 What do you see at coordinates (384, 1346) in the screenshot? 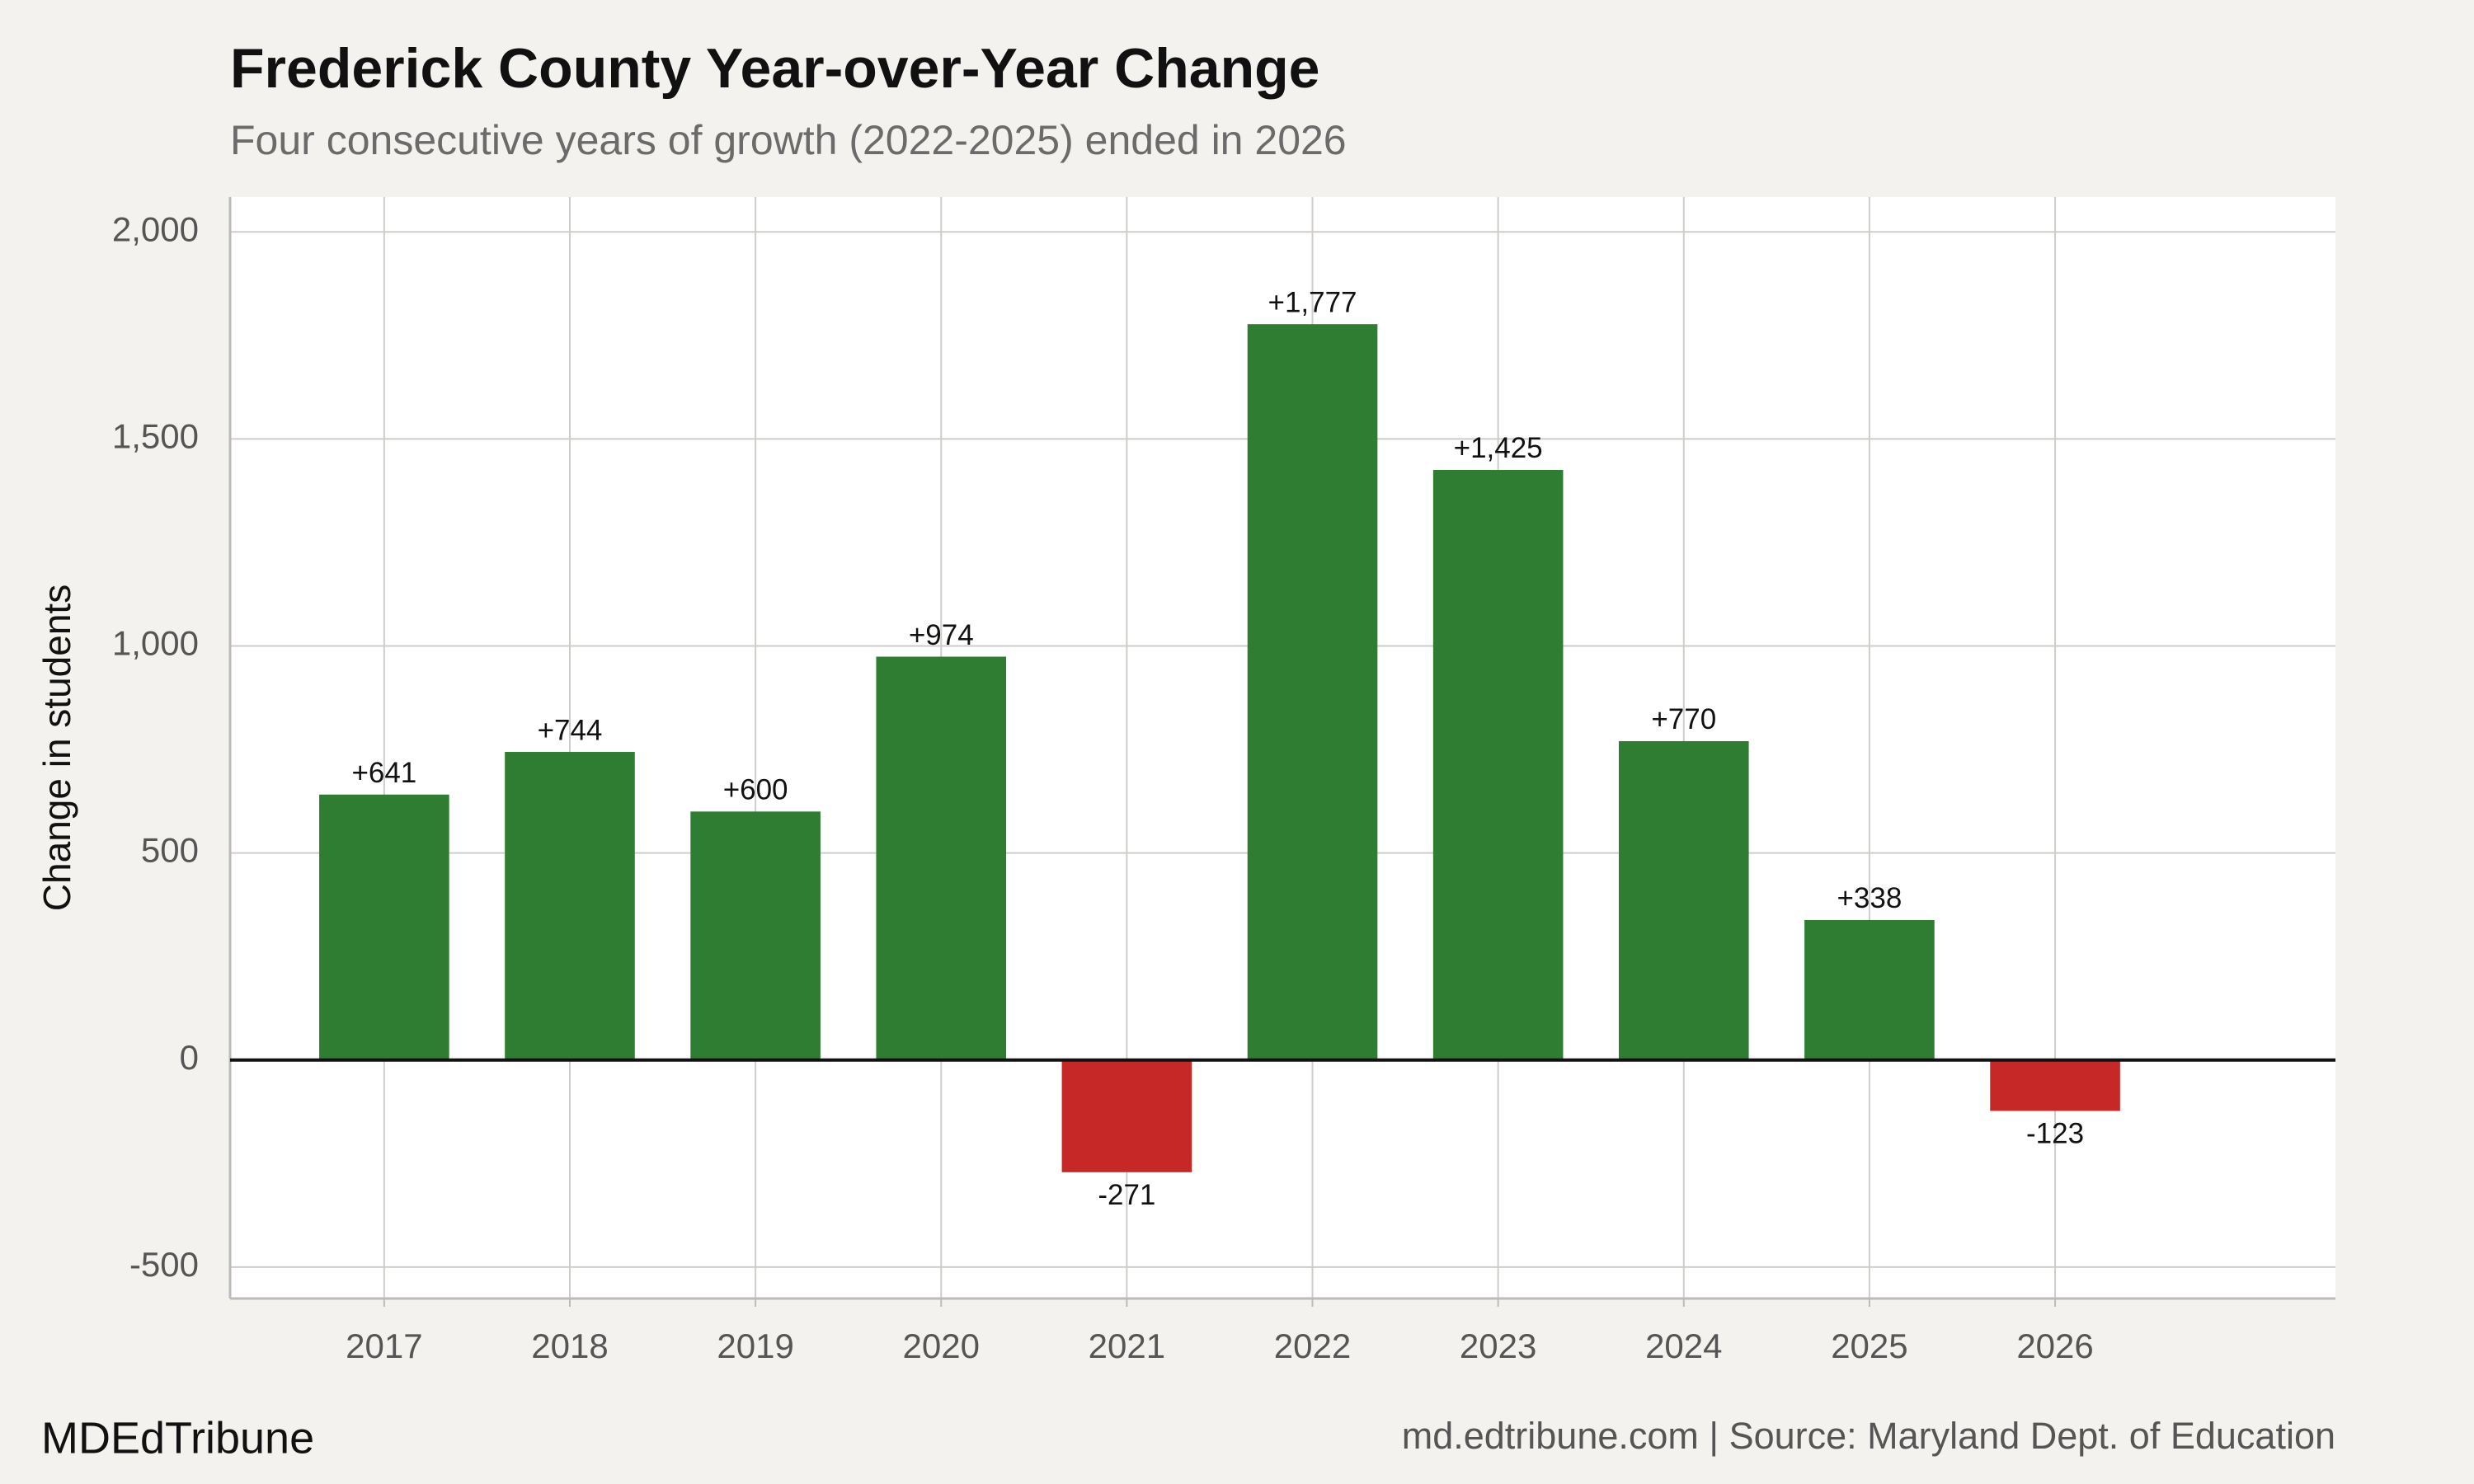
I see `x-tick-label: 2017` at bounding box center [384, 1346].